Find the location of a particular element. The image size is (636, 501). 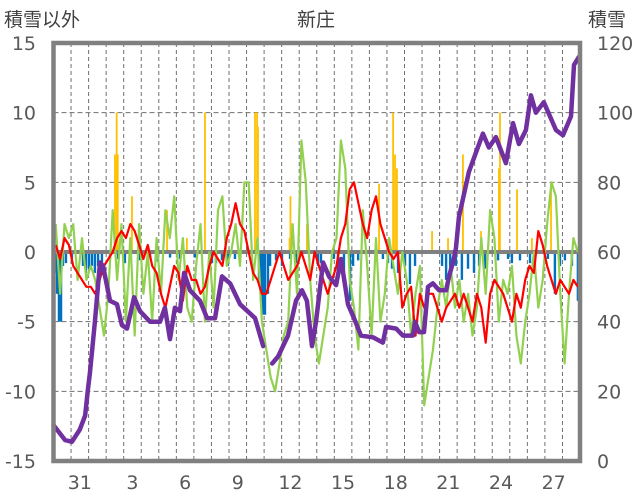

x-tick-label: 24 is located at coordinates (501, 483).